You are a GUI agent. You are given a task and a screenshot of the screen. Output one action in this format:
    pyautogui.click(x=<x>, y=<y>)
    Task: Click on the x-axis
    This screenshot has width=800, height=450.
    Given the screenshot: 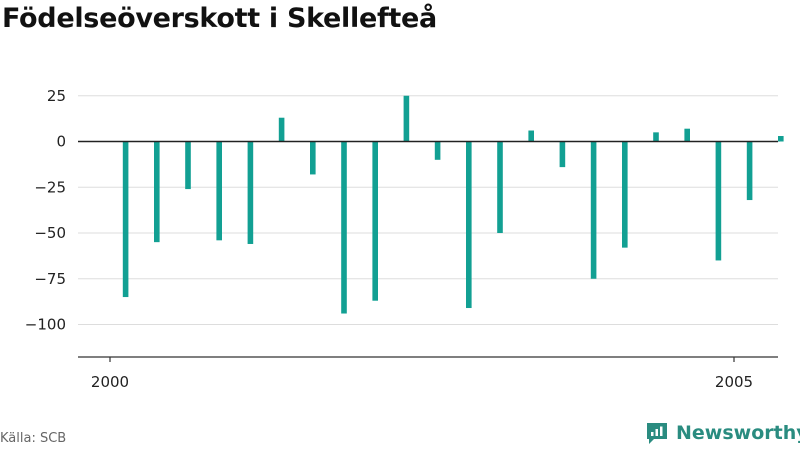 What is the action you would take?
    pyautogui.click(x=428, y=359)
    